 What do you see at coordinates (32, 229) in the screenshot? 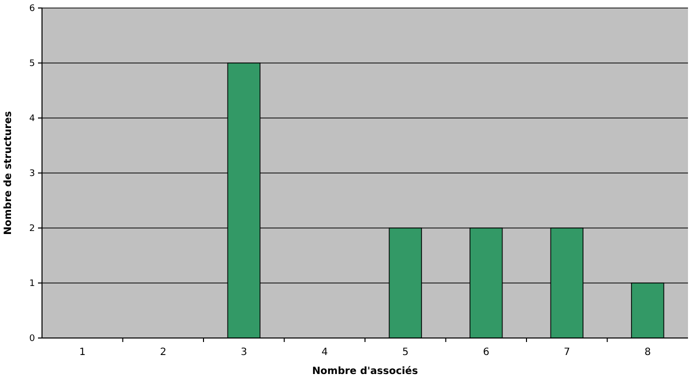
I see `y-tick-label: 2` at bounding box center [32, 229].